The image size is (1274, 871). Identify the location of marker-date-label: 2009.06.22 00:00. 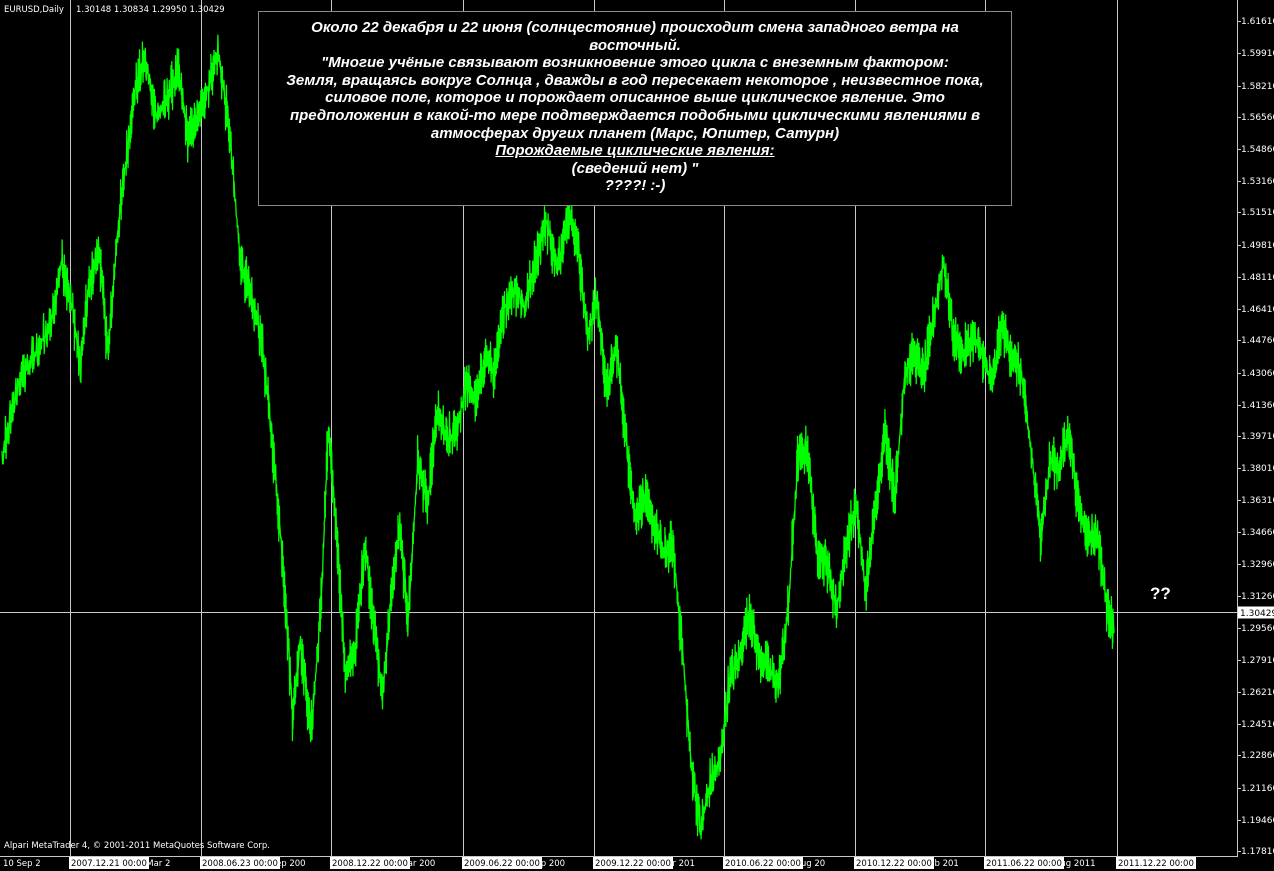
(502, 864).